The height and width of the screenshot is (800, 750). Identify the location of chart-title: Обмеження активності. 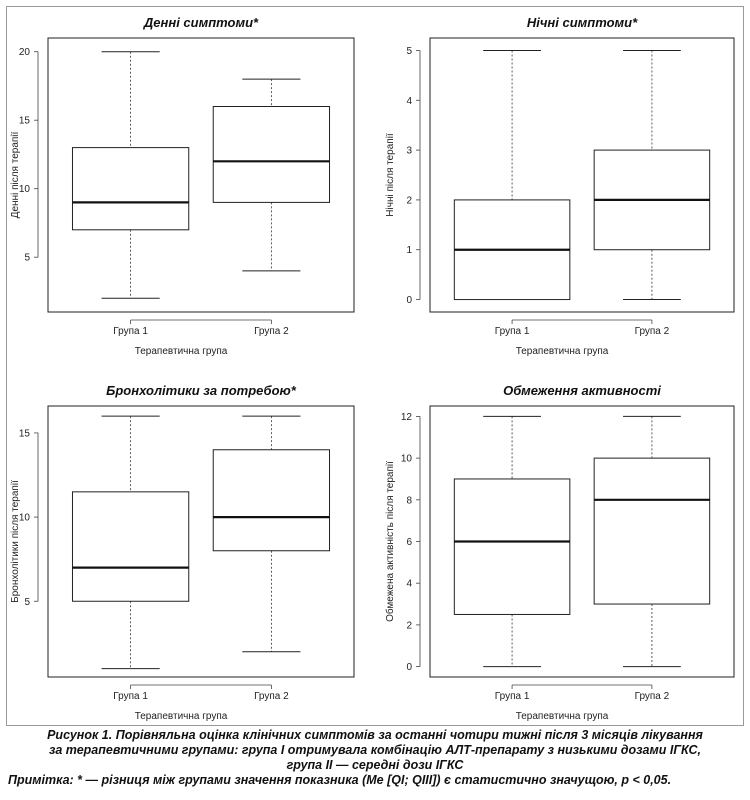
(582, 390).